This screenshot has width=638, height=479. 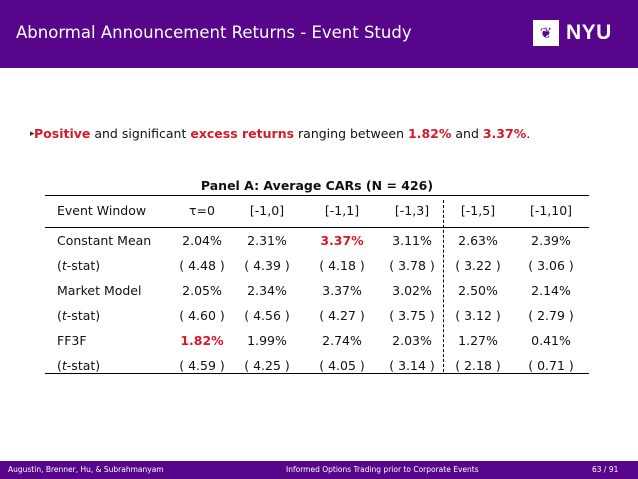 What do you see at coordinates (99, 290) in the screenshot?
I see `row-label: Market Model` at bounding box center [99, 290].